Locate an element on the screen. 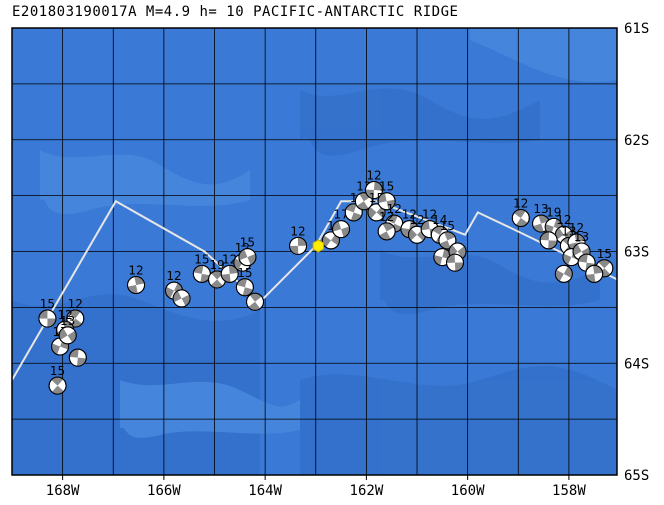 This screenshot has width=664, height=505. latitude-label: 64S is located at coordinates (636, 364).